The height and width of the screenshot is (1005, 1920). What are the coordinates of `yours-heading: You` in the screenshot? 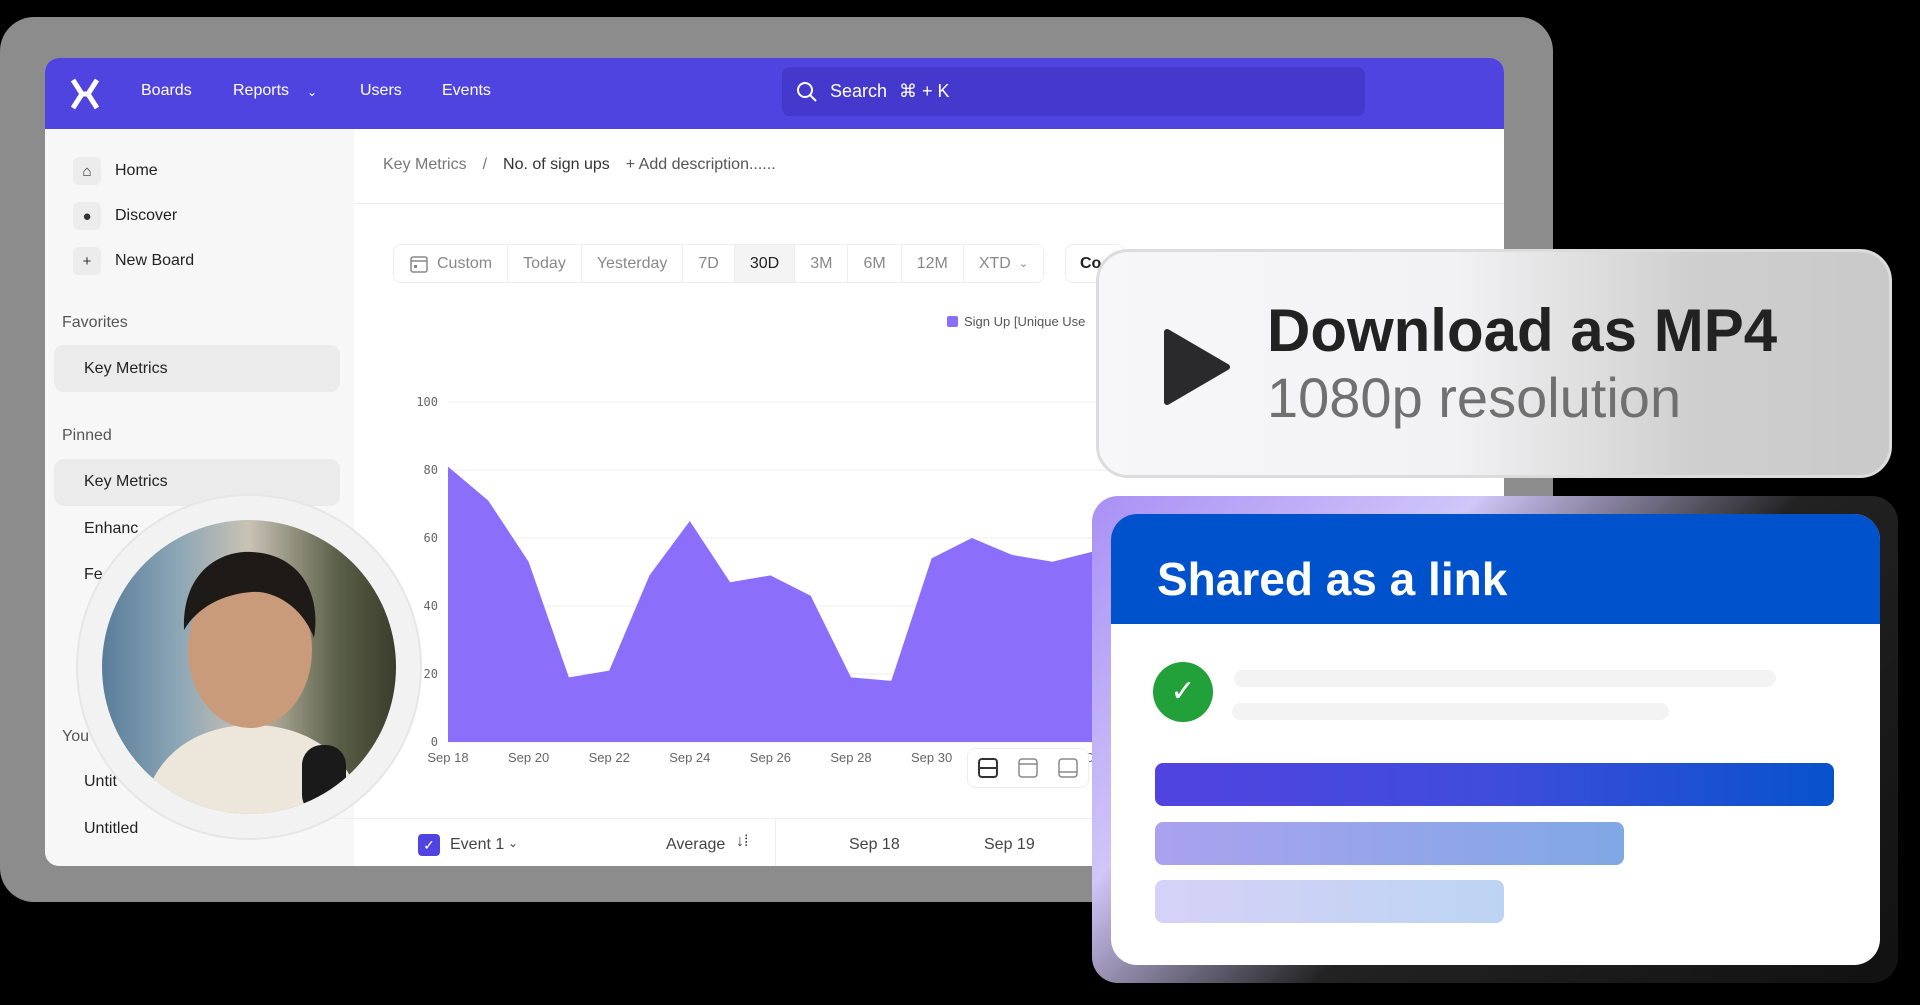 It's located at (75, 736).